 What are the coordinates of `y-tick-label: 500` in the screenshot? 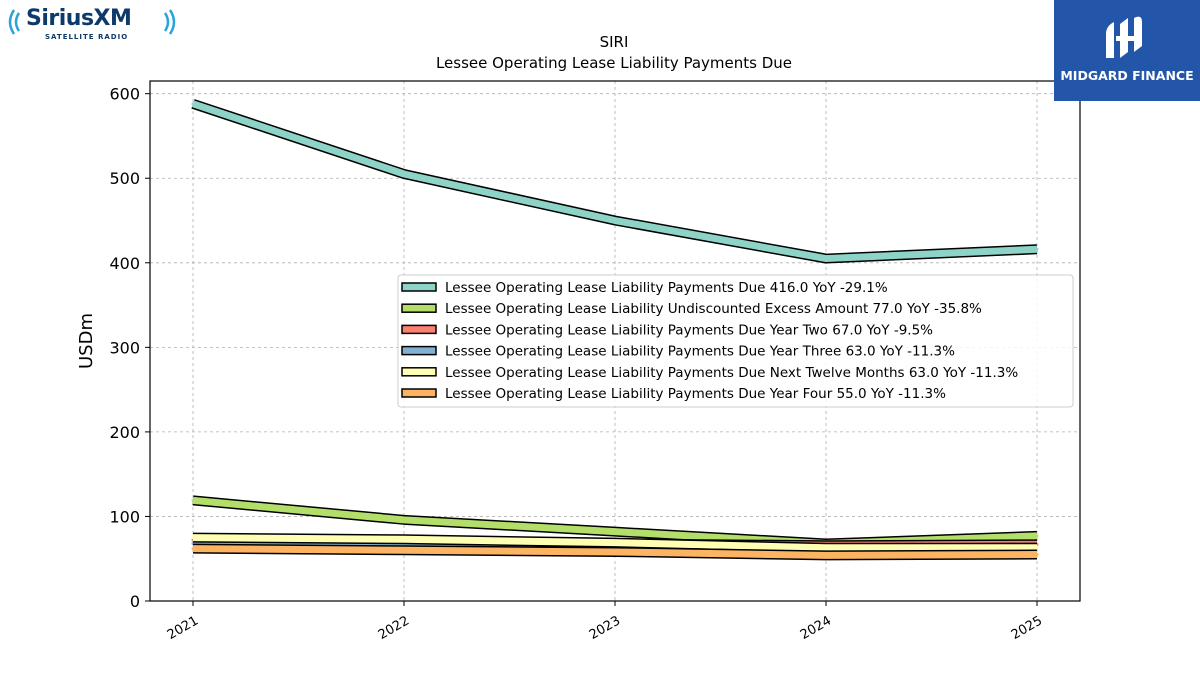 It's located at (124, 178).